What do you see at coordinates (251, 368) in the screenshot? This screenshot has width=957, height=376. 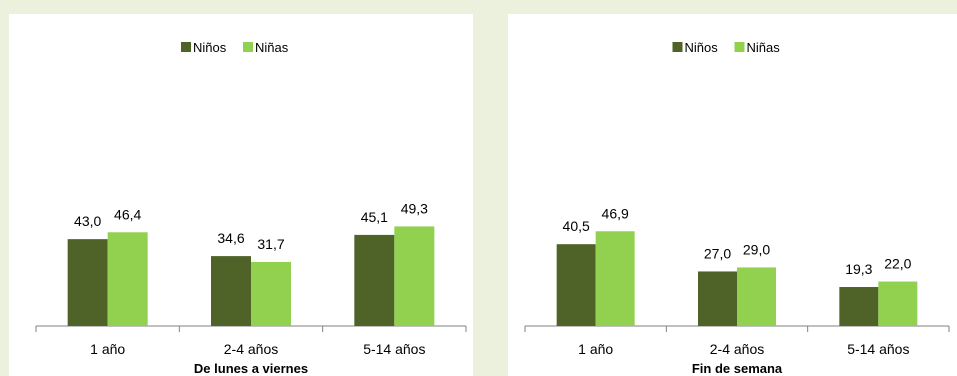 I see `x-axis-title: De lunes a viernes` at bounding box center [251, 368].